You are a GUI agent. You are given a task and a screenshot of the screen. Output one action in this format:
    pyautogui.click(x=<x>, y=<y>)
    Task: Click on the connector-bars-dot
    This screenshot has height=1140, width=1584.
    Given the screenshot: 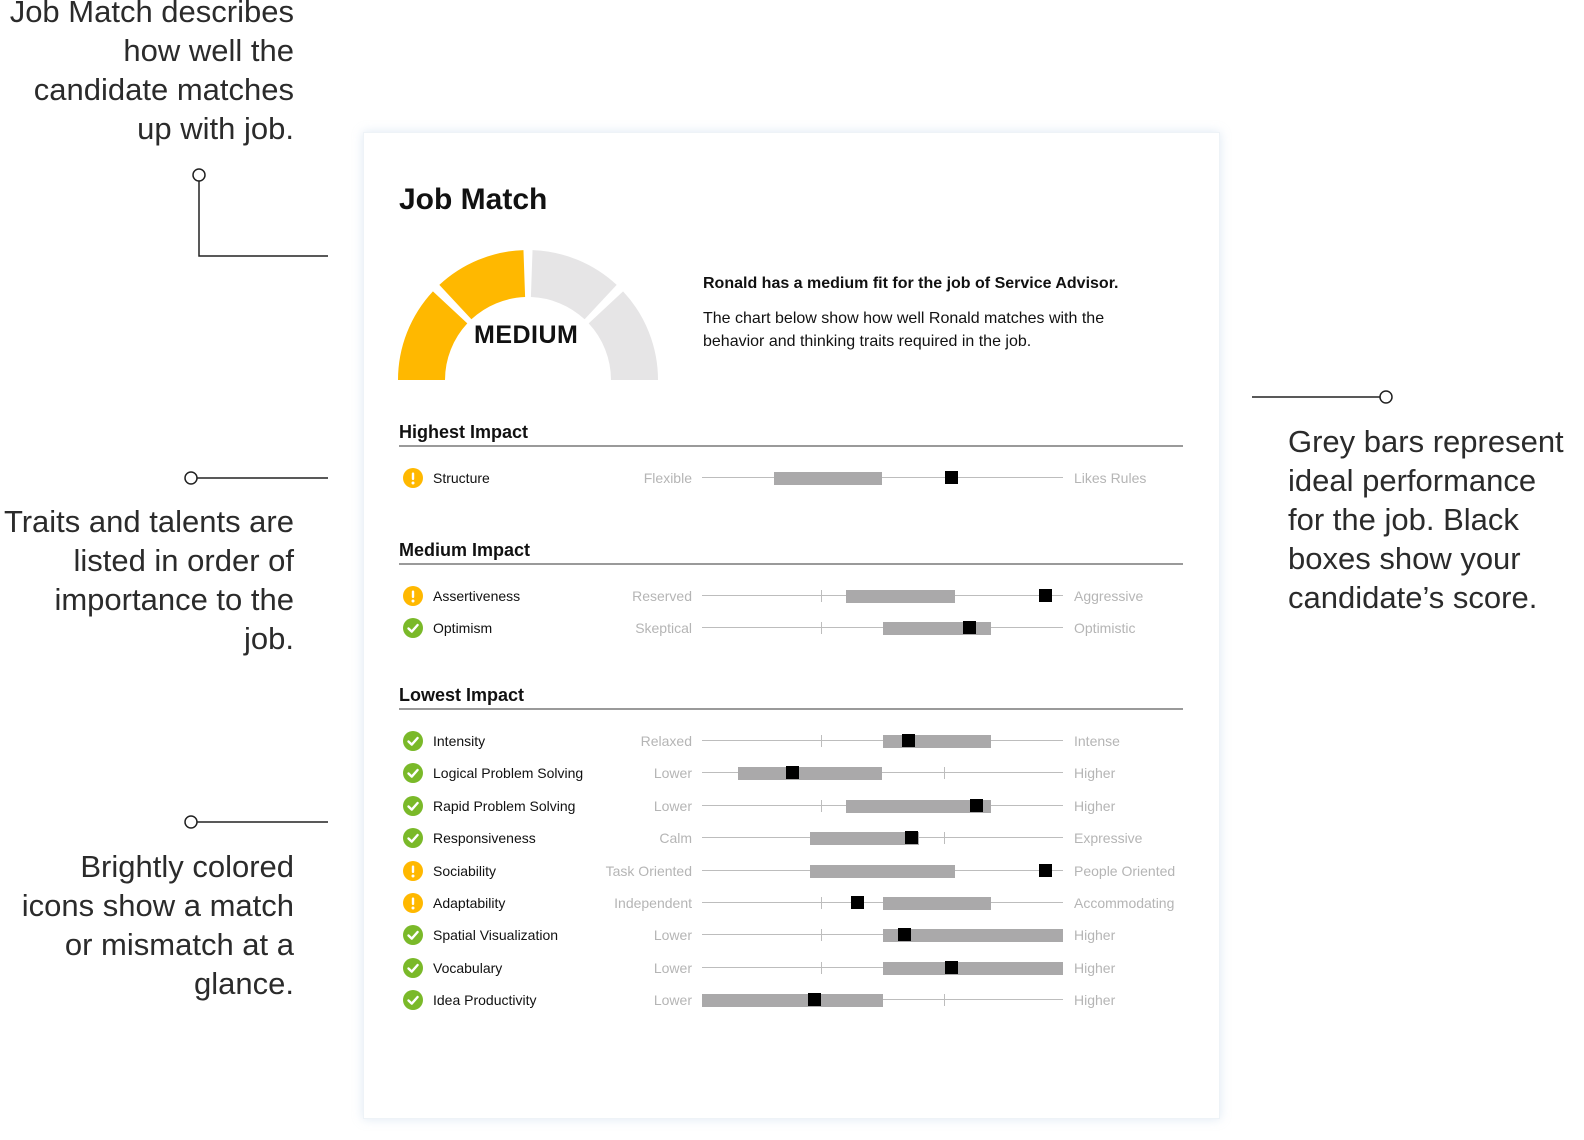 What is the action you would take?
    pyautogui.click(x=1386, y=397)
    